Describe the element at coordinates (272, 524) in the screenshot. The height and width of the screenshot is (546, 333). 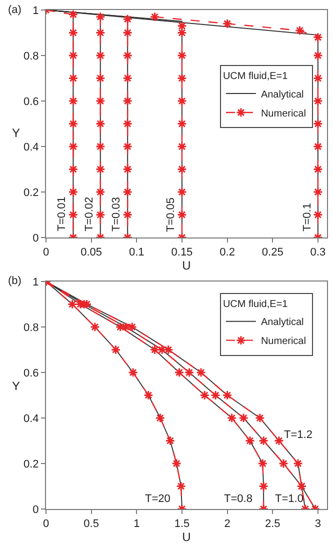
I see `x-tick-label: 2.5` at that location.